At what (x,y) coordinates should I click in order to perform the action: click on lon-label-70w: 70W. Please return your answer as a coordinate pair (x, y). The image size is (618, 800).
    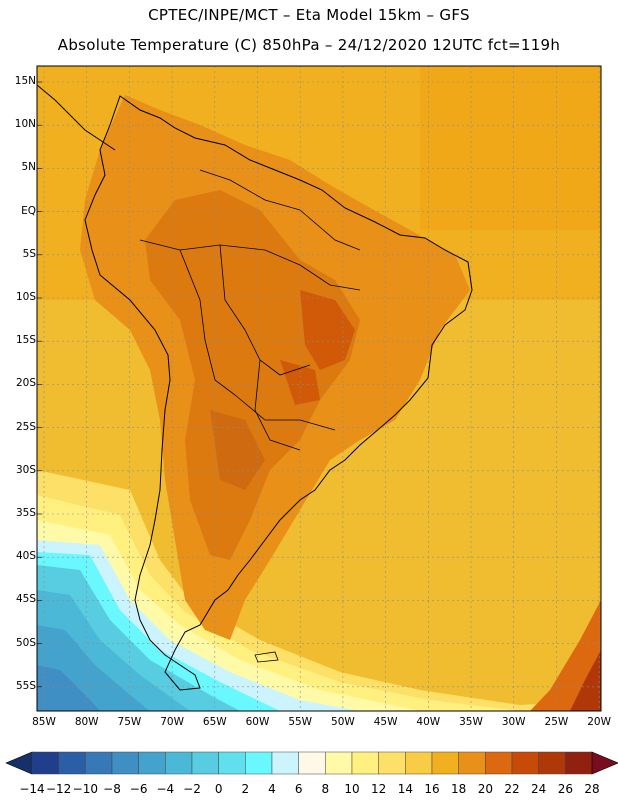
    Looking at the image, I should click on (172, 722).